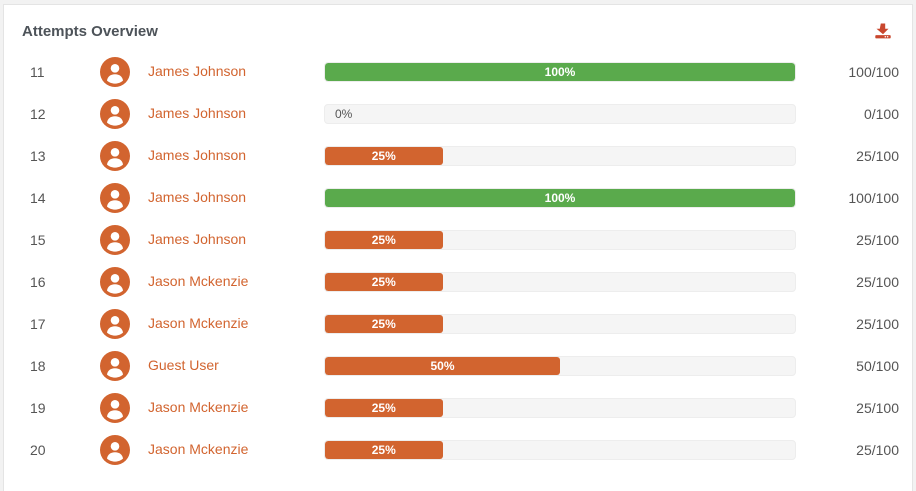 The width and height of the screenshot is (916, 491). I want to click on attempt-number: 19, so click(38, 408).